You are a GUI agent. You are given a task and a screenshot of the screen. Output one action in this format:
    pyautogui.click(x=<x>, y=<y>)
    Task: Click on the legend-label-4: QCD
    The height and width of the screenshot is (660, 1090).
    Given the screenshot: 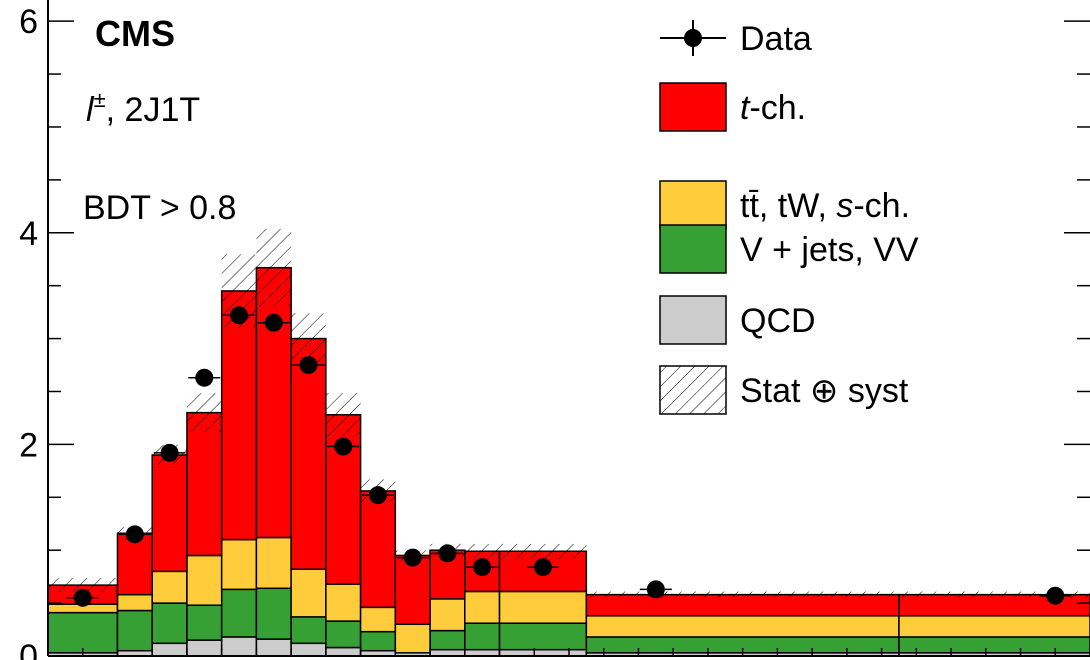 What is the action you would take?
    pyautogui.click(x=778, y=321)
    